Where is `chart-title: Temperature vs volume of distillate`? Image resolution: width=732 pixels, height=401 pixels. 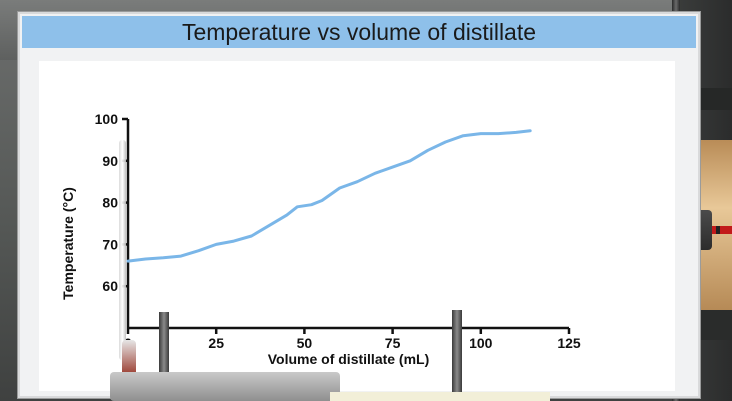 chart-title: Temperature vs volume of distillate is located at coordinates (359, 31).